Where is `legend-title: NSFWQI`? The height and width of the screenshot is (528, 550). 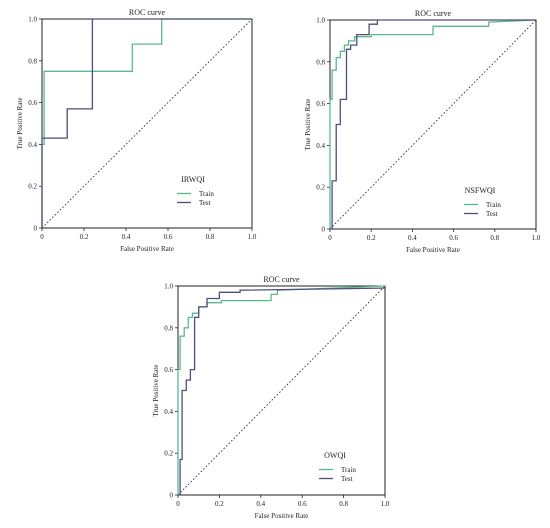
legend-title: NSFWQI is located at coordinates (480, 190).